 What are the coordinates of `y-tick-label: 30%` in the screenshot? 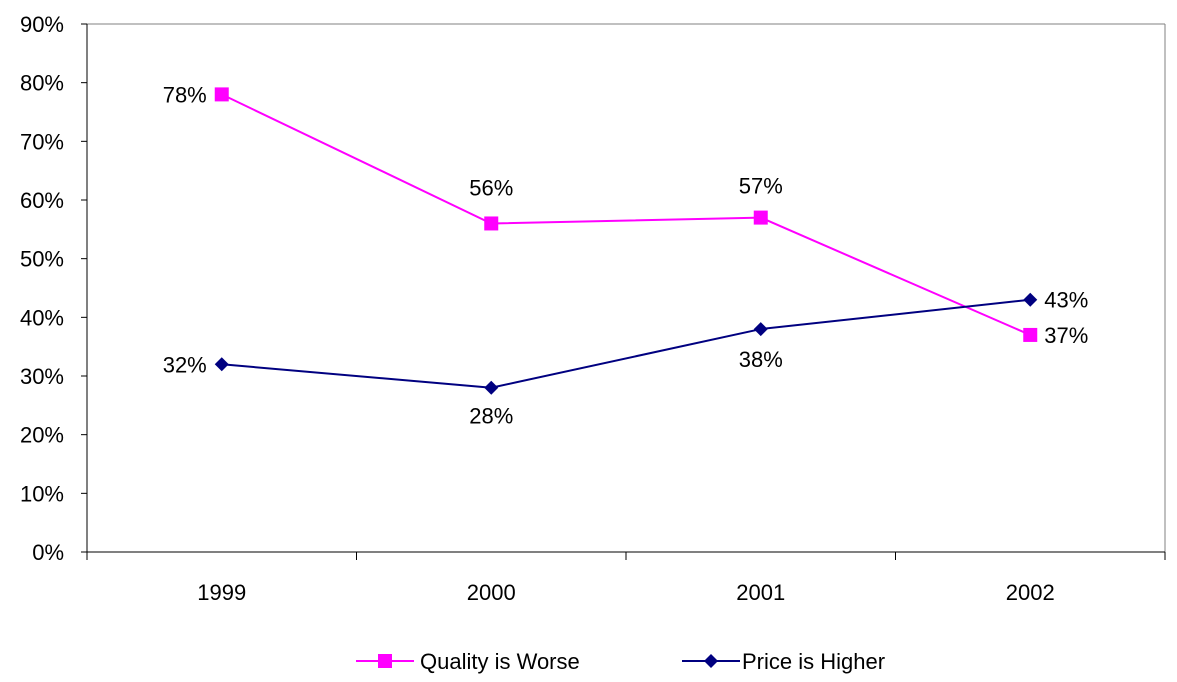 It's located at (42, 376).